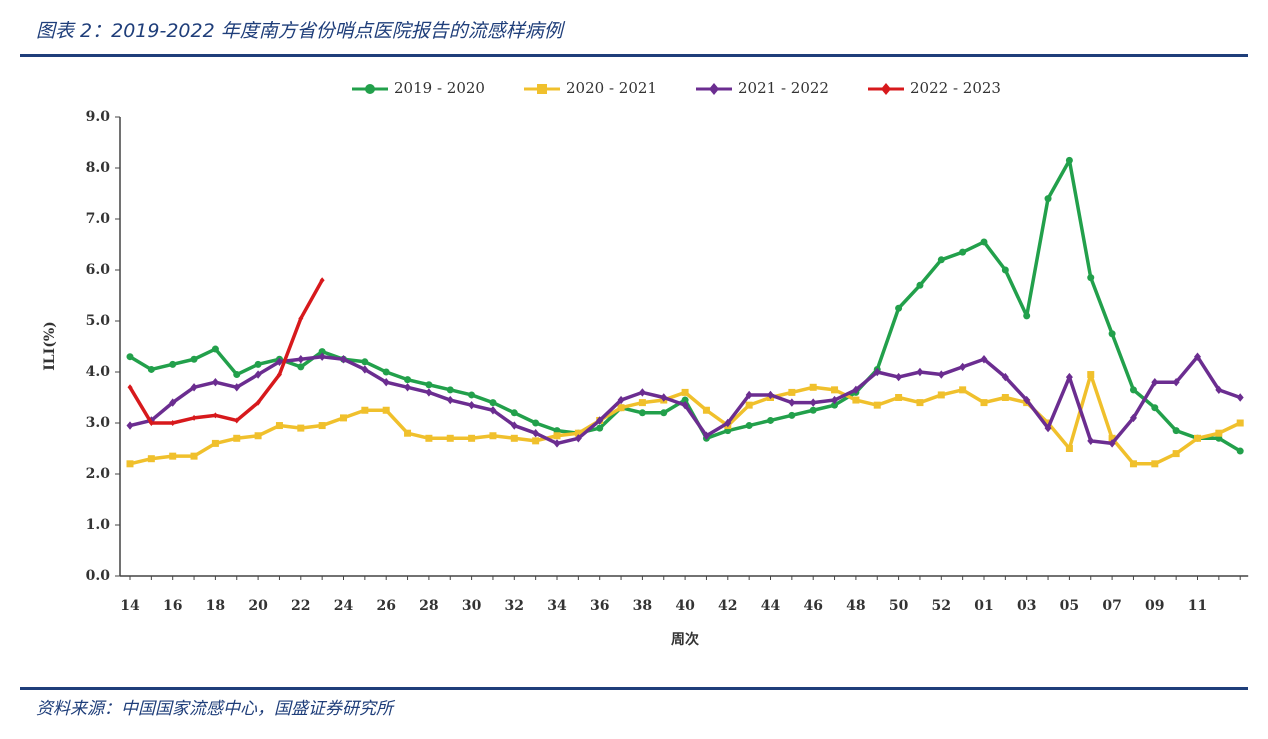 The image size is (1268, 739). I want to click on y-tick-label: 9.0, so click(98, 117).